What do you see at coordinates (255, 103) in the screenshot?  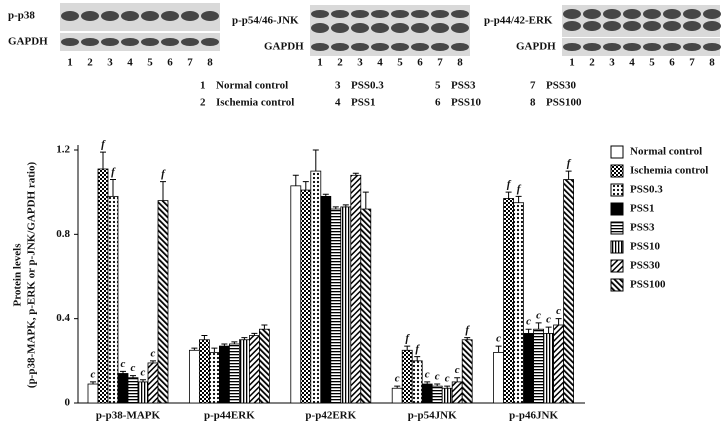 I see `legend-label: Ischemia control` at bounding box center [255, 103].